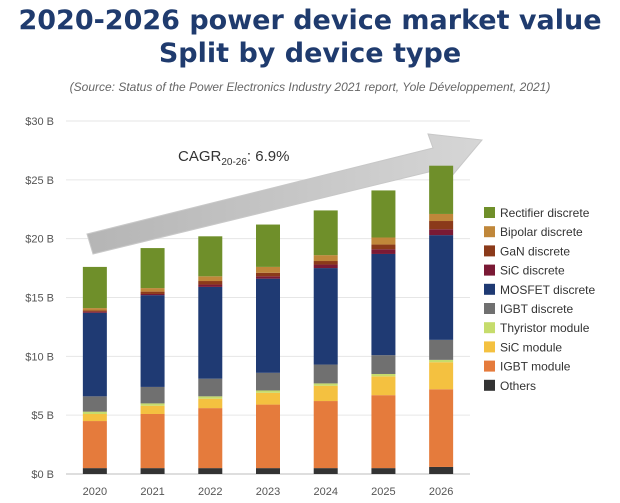 This screenshot has height=503, width=620. I want to click on legend-label: SiC discrete, so click(532, 271).